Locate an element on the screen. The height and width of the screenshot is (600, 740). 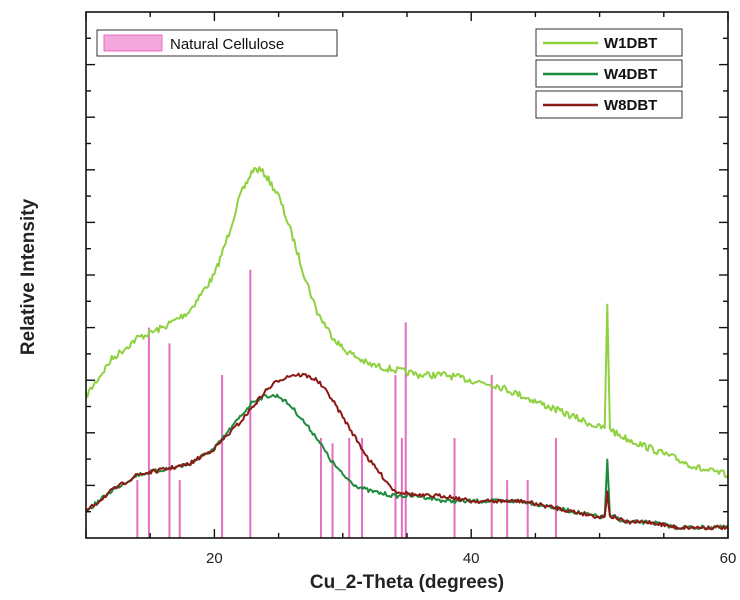
legend-reference-swatch is located at coordinates (133, 43).